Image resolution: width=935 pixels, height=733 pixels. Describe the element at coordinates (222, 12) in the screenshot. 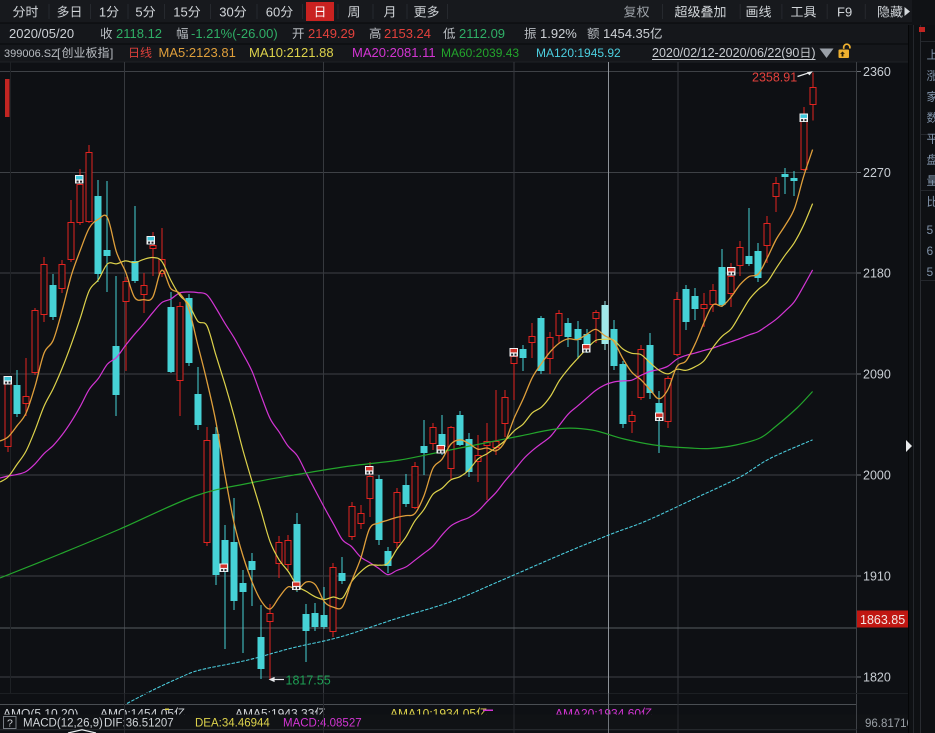

I see `svg-text: 3` at that location.